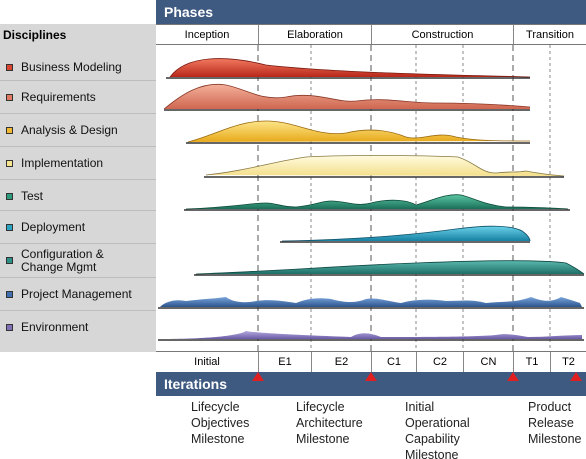  What do you see at coordinates (220, 423) in the screenshot?
I see `milestone-lifecycle-objectives: Lifecycle Objectives Milestone` at bounding box center [220, 423].